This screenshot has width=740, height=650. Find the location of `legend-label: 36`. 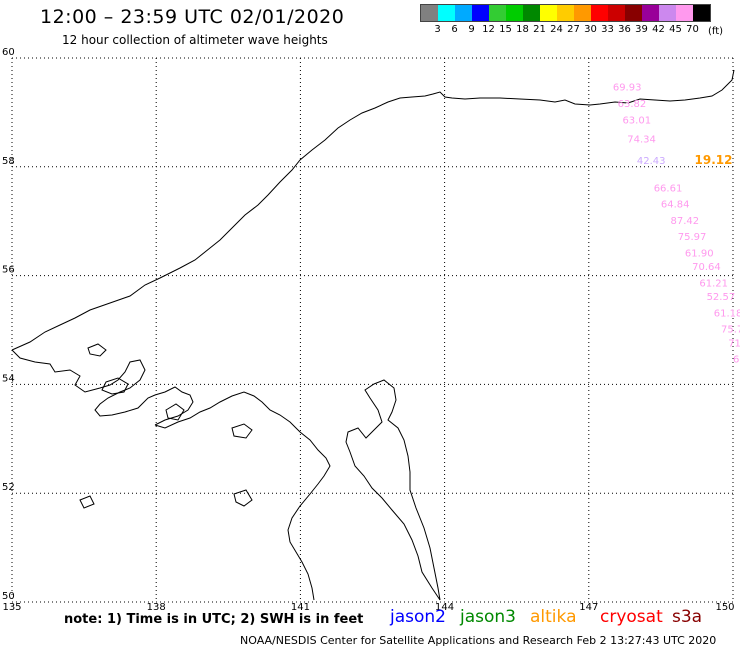

legend-label: 36 is located at coordinates (624, 29).